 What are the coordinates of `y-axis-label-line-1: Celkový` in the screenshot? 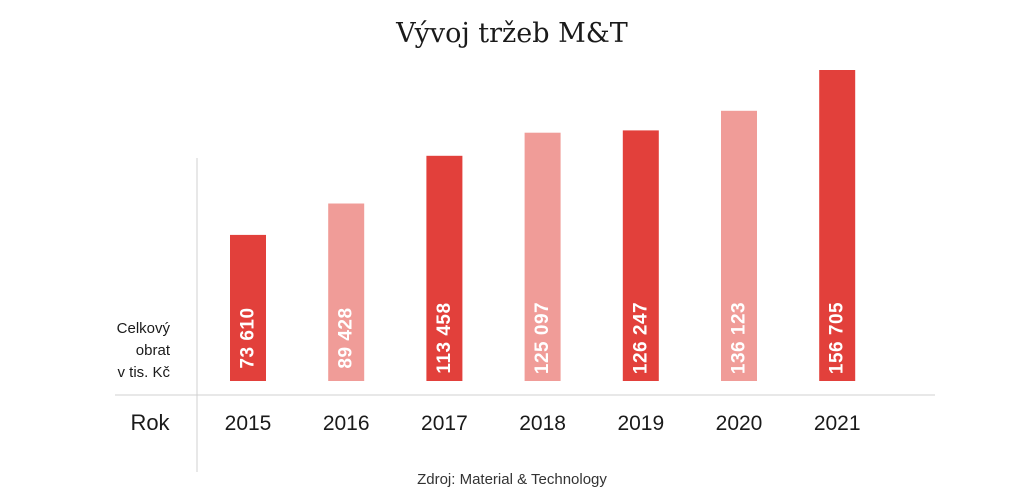 It's located at (144, 328).